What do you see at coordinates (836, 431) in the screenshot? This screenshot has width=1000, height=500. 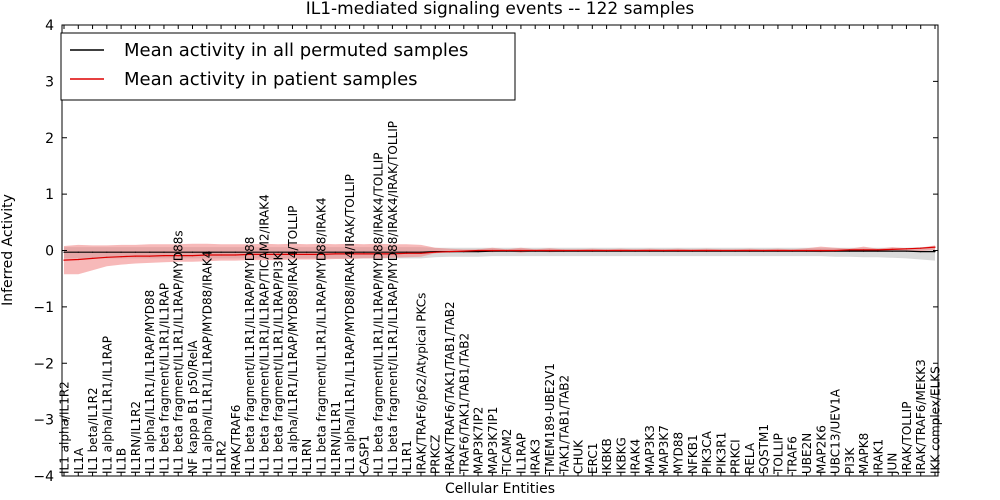 I see `x-tick-label: UBC13/UEV1A` at bounding box center [836, 431].